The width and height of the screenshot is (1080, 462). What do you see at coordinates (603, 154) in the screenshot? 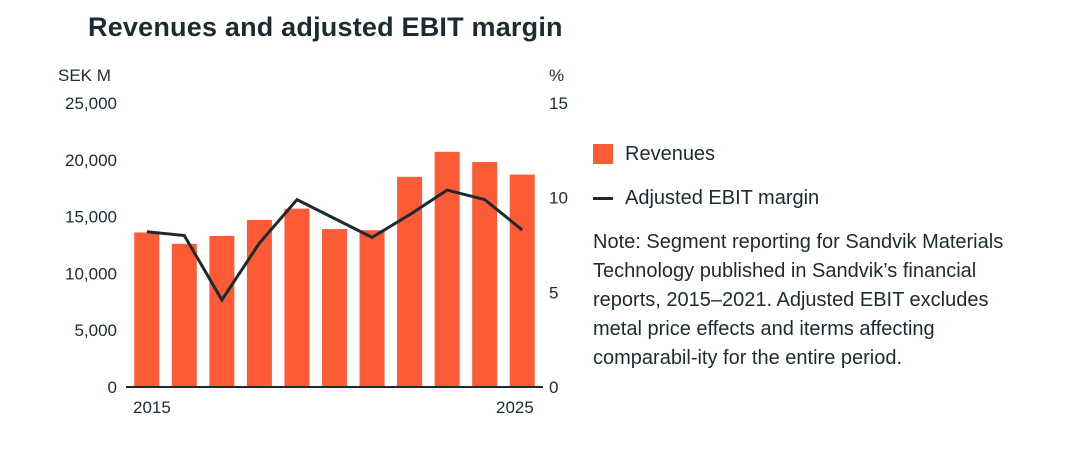
I see `revenues-swatch` at bounding box center [603, 154].